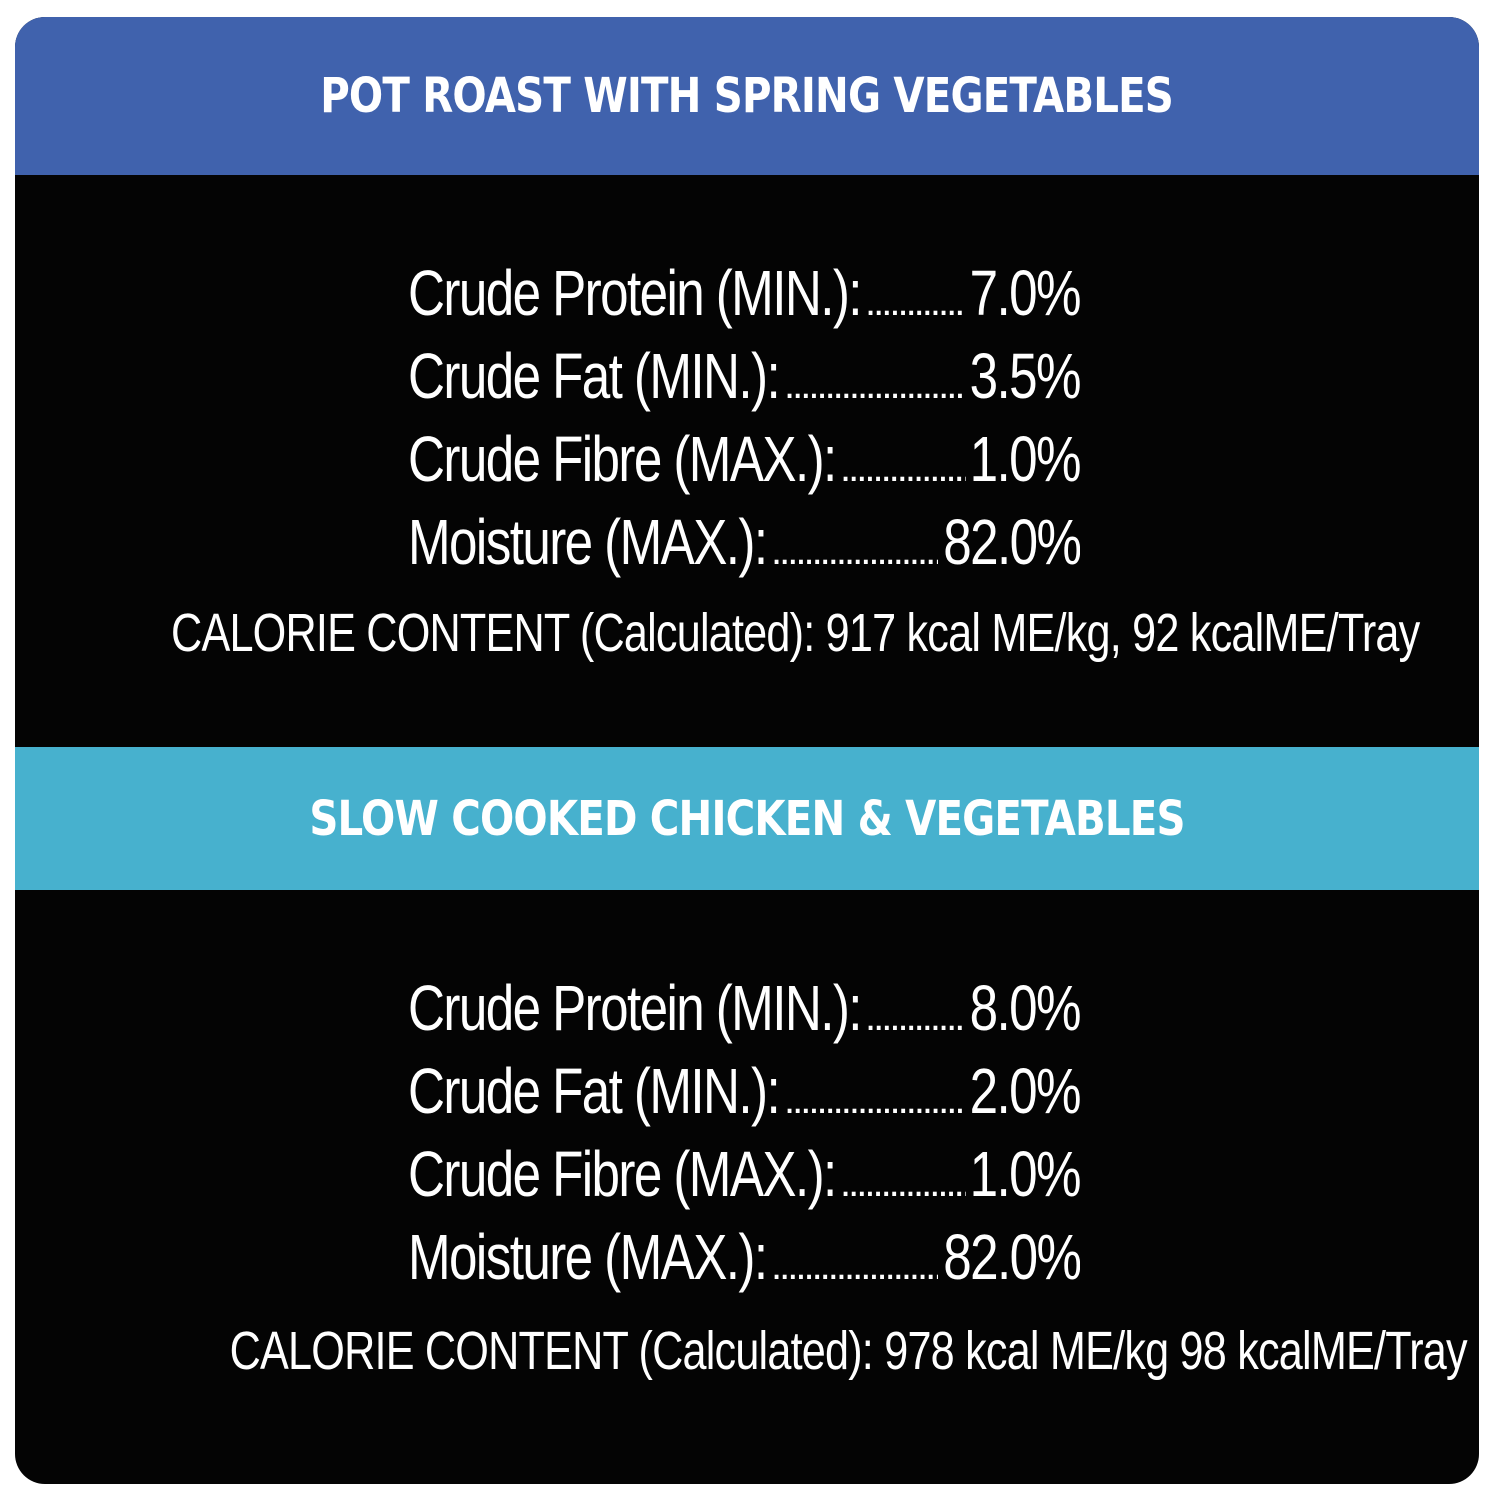 Image resolution: width=1500 pixels, height=1500 pixels. I want to click on product-title-banner: POT ROAST WITH SPRING VEGETABLES, so click(747, 96).